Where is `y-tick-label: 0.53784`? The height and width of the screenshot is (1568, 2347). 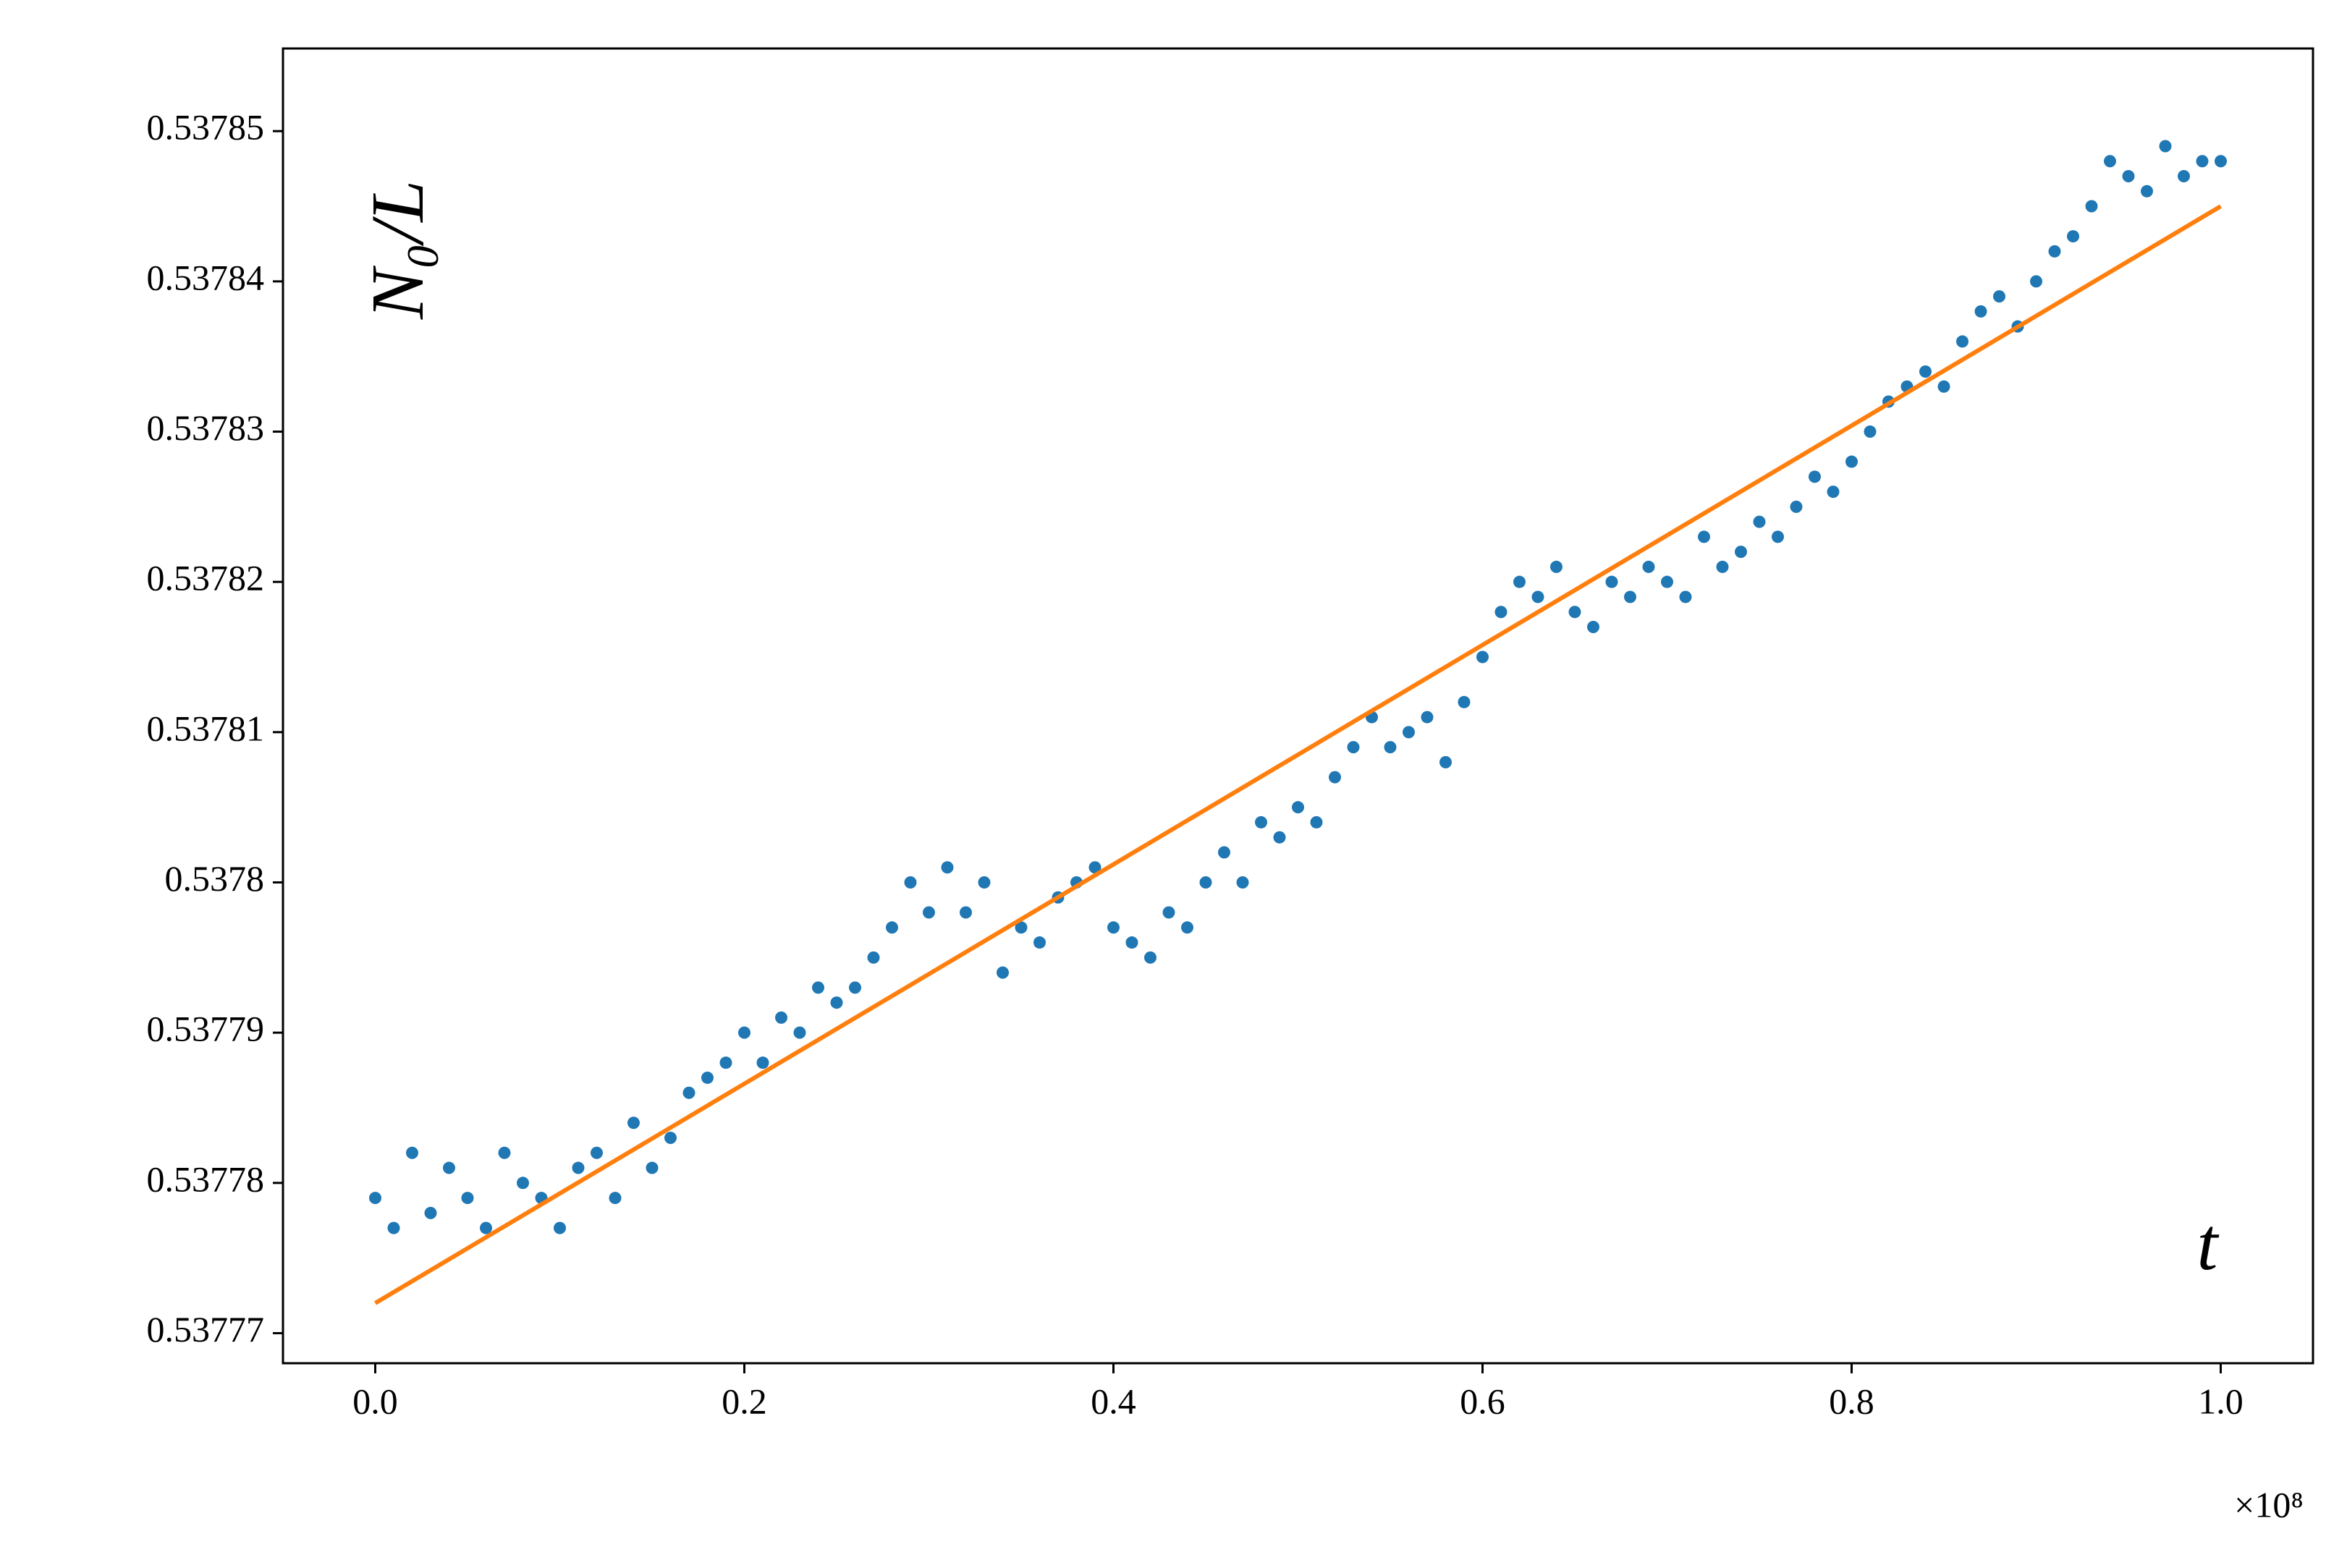
y-tick-label: 0.53784 is located at coordinates (206, 277).